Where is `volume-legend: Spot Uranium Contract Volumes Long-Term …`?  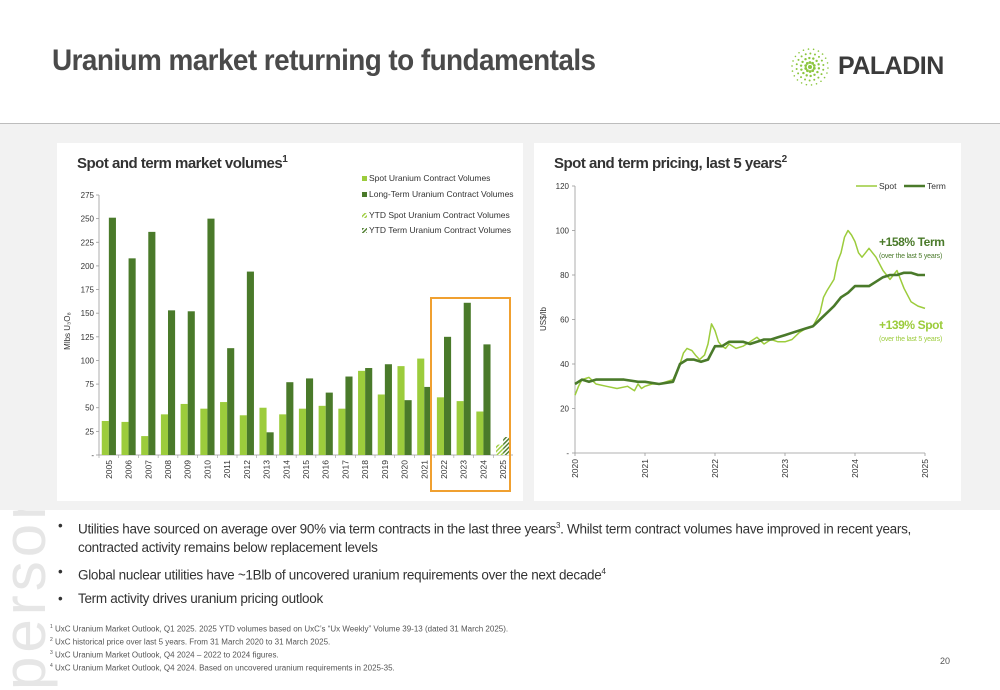
volume-legend: Spot Uranium Contract Volumes Long-Term … is located at coordinates (438, 204).